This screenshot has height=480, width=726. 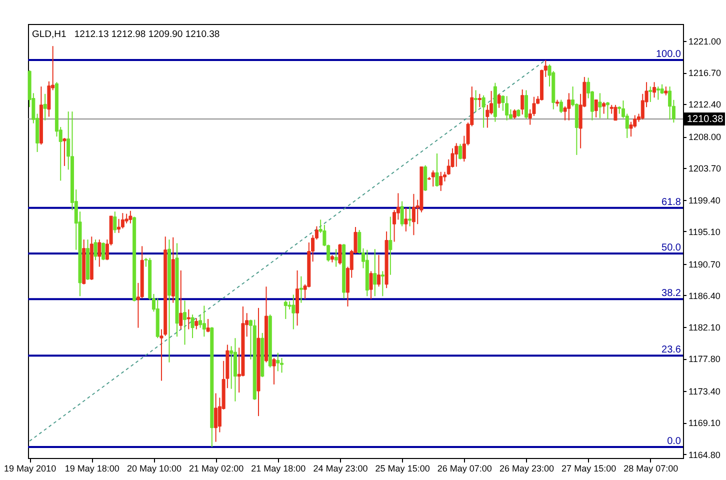 What do you see at coordinates (704, 295) in the screenshot?
I see `y-tick-label: 1186.40` at bounding box center [704, 295].